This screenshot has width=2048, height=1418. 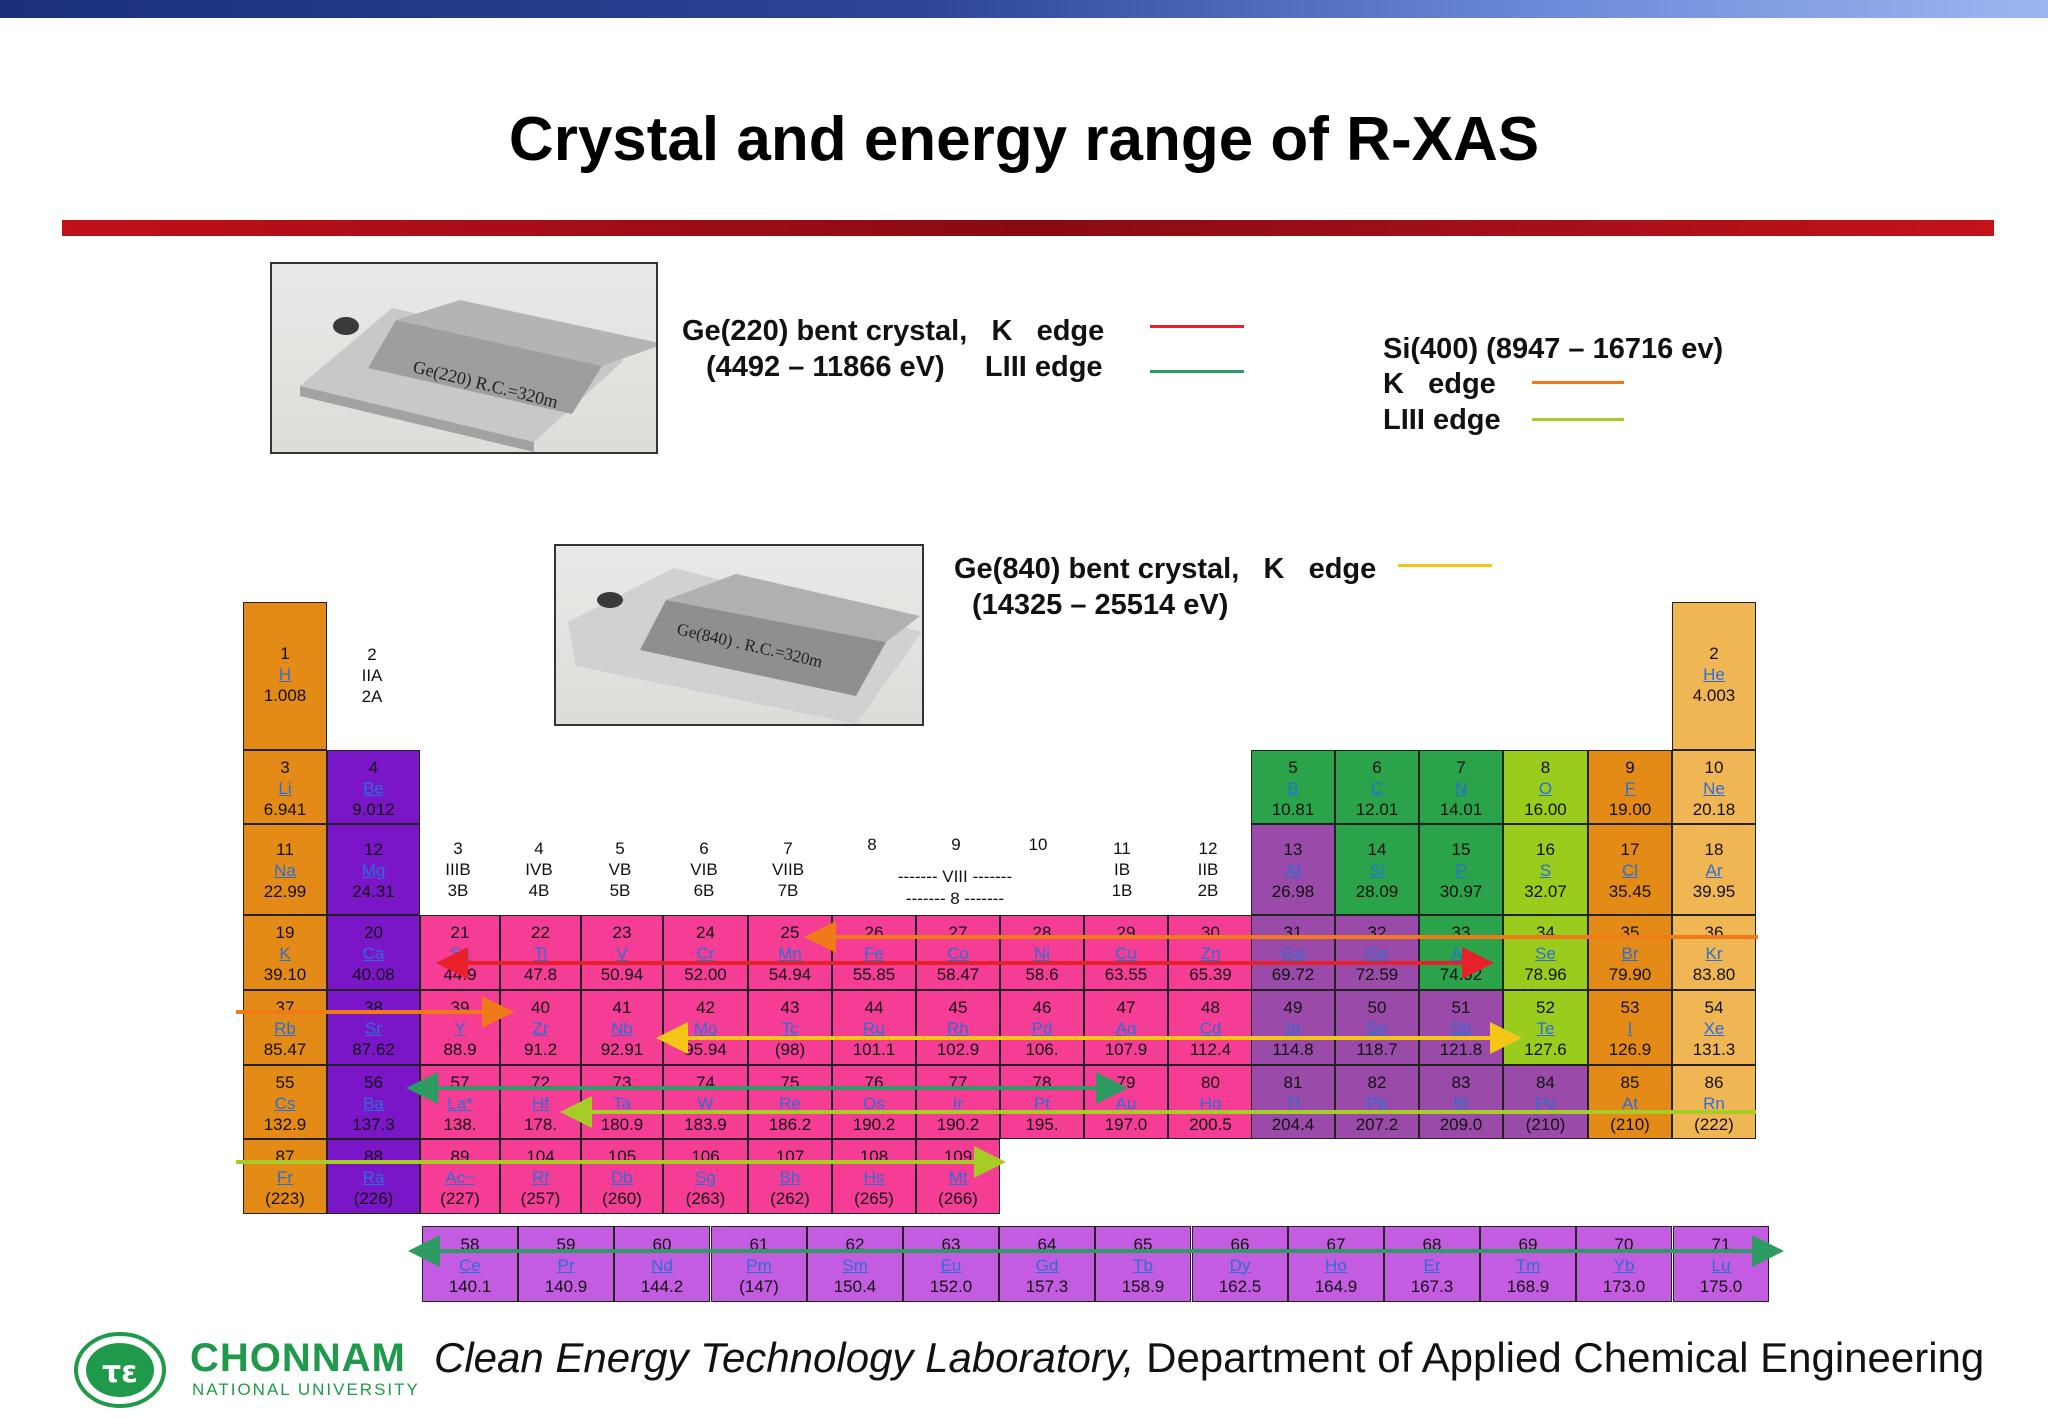 I want to click on element-mass: 200.5, so click(x=1210, y=1124).